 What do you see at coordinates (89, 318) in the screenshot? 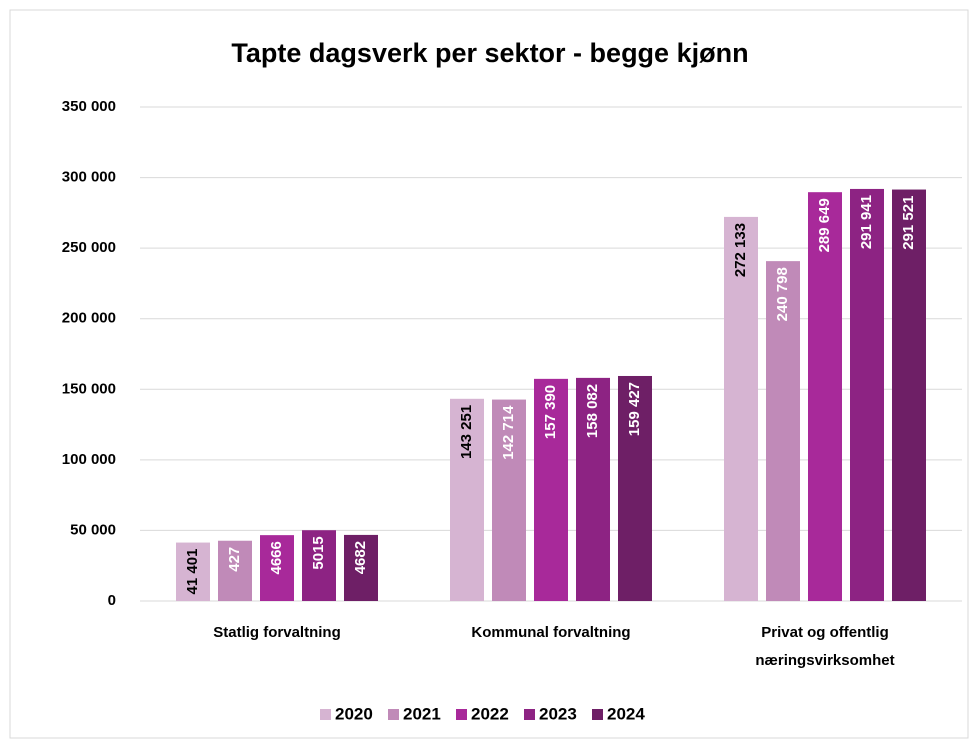
I see `y-tick-label: 200 000` at bounding box center [89, 318].